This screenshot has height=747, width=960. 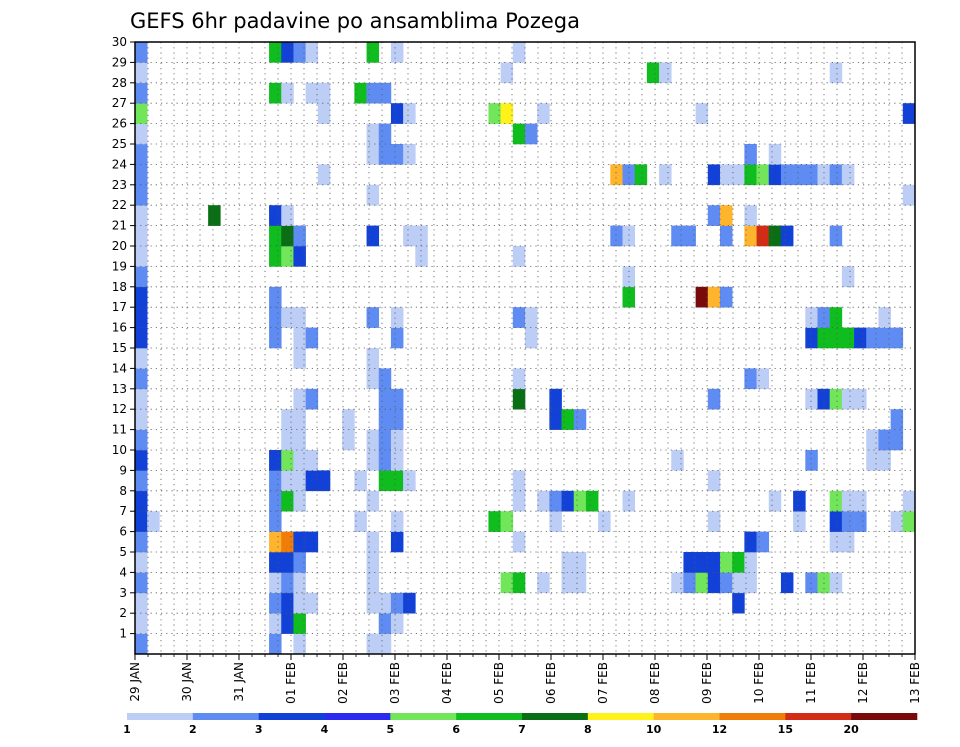 What do you see at coordinates (239, 682) in the screenshot?
I see `x-tick-label: 31 JAN` at bounding box center [239, 682].